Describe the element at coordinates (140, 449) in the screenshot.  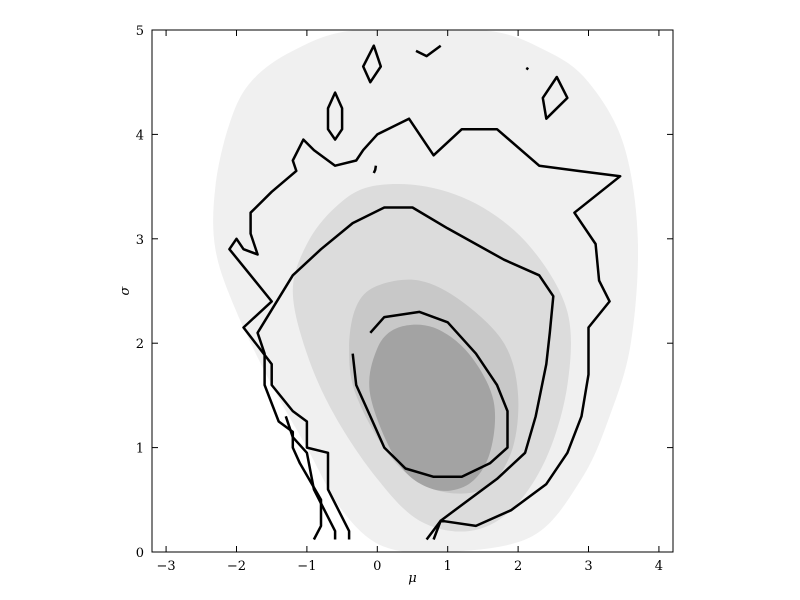
I see `y-tick-label: 1` at that location.